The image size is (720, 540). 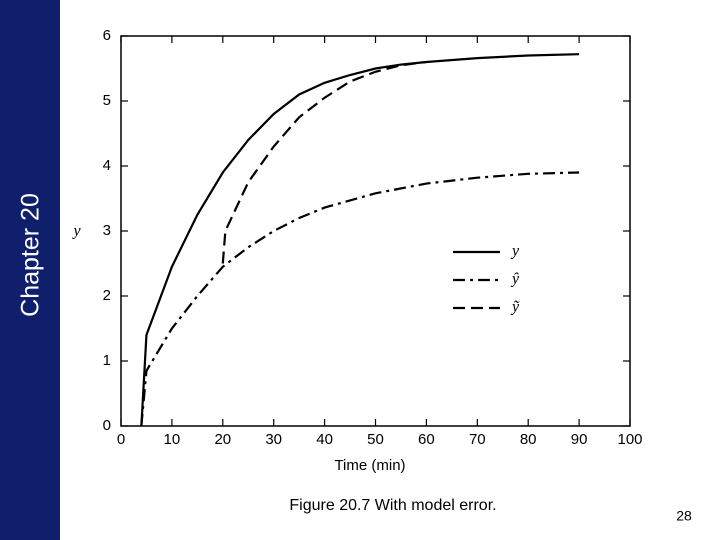 What do you see at coordinates (121, 439) in the screenshot?
I see `x-tick-label: 0` at bounding box center [121, 439].